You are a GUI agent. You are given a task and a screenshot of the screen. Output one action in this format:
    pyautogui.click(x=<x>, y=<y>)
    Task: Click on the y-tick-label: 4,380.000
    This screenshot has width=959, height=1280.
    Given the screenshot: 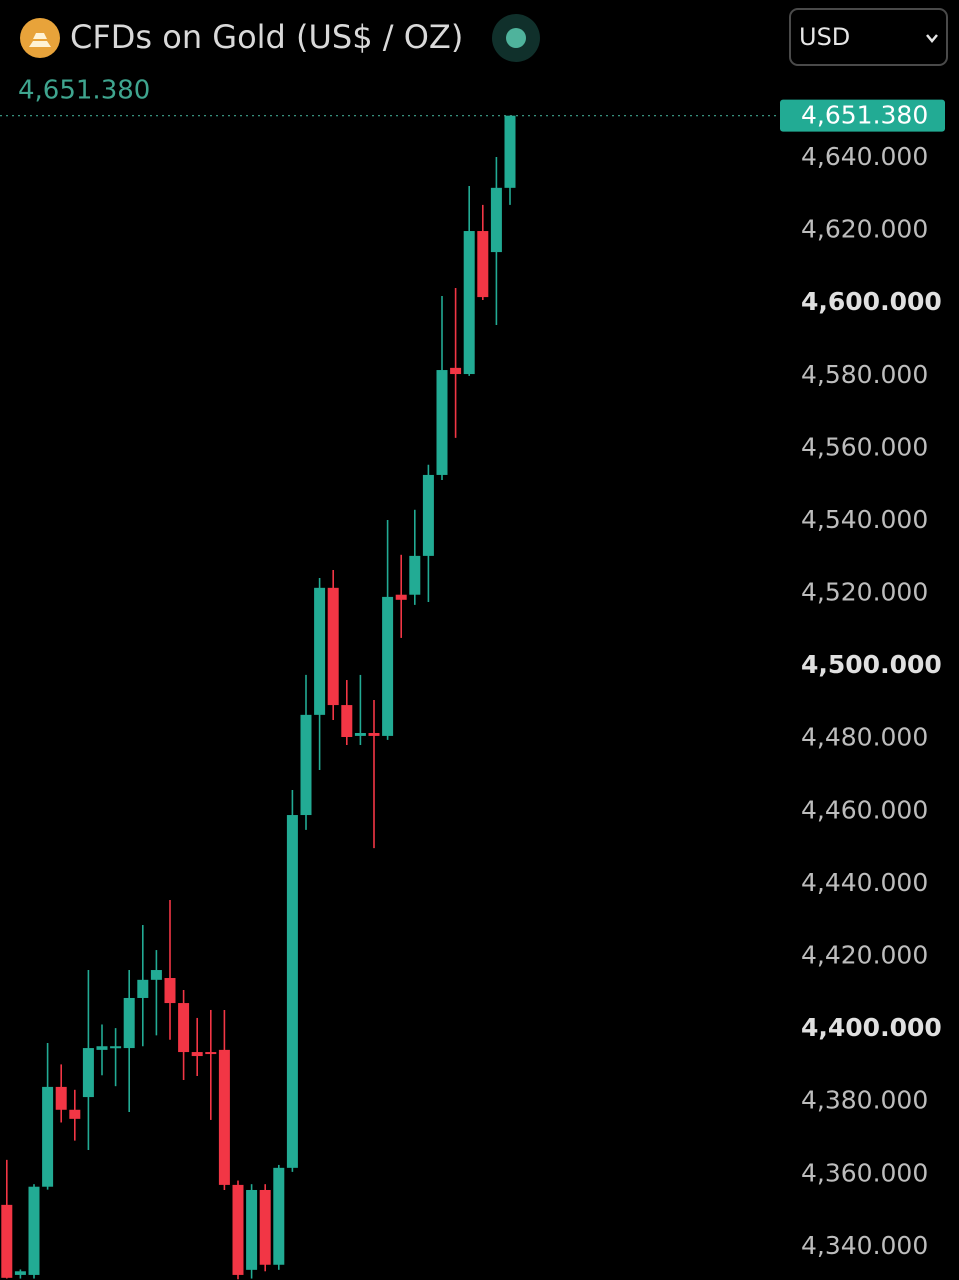 What is the action you would take?
    pyautogui.click(x=864, y=1100)
    